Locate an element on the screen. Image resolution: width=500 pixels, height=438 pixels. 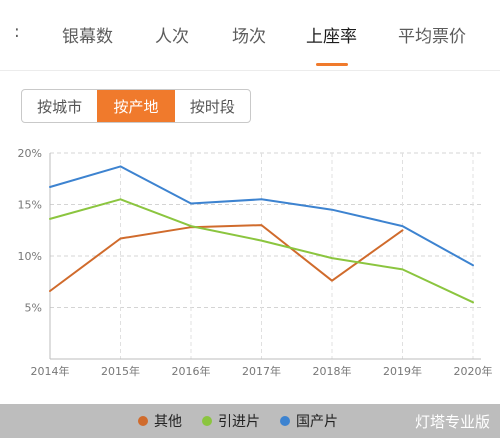
tab-shows: 场次 is located at coordinates (249, 37).